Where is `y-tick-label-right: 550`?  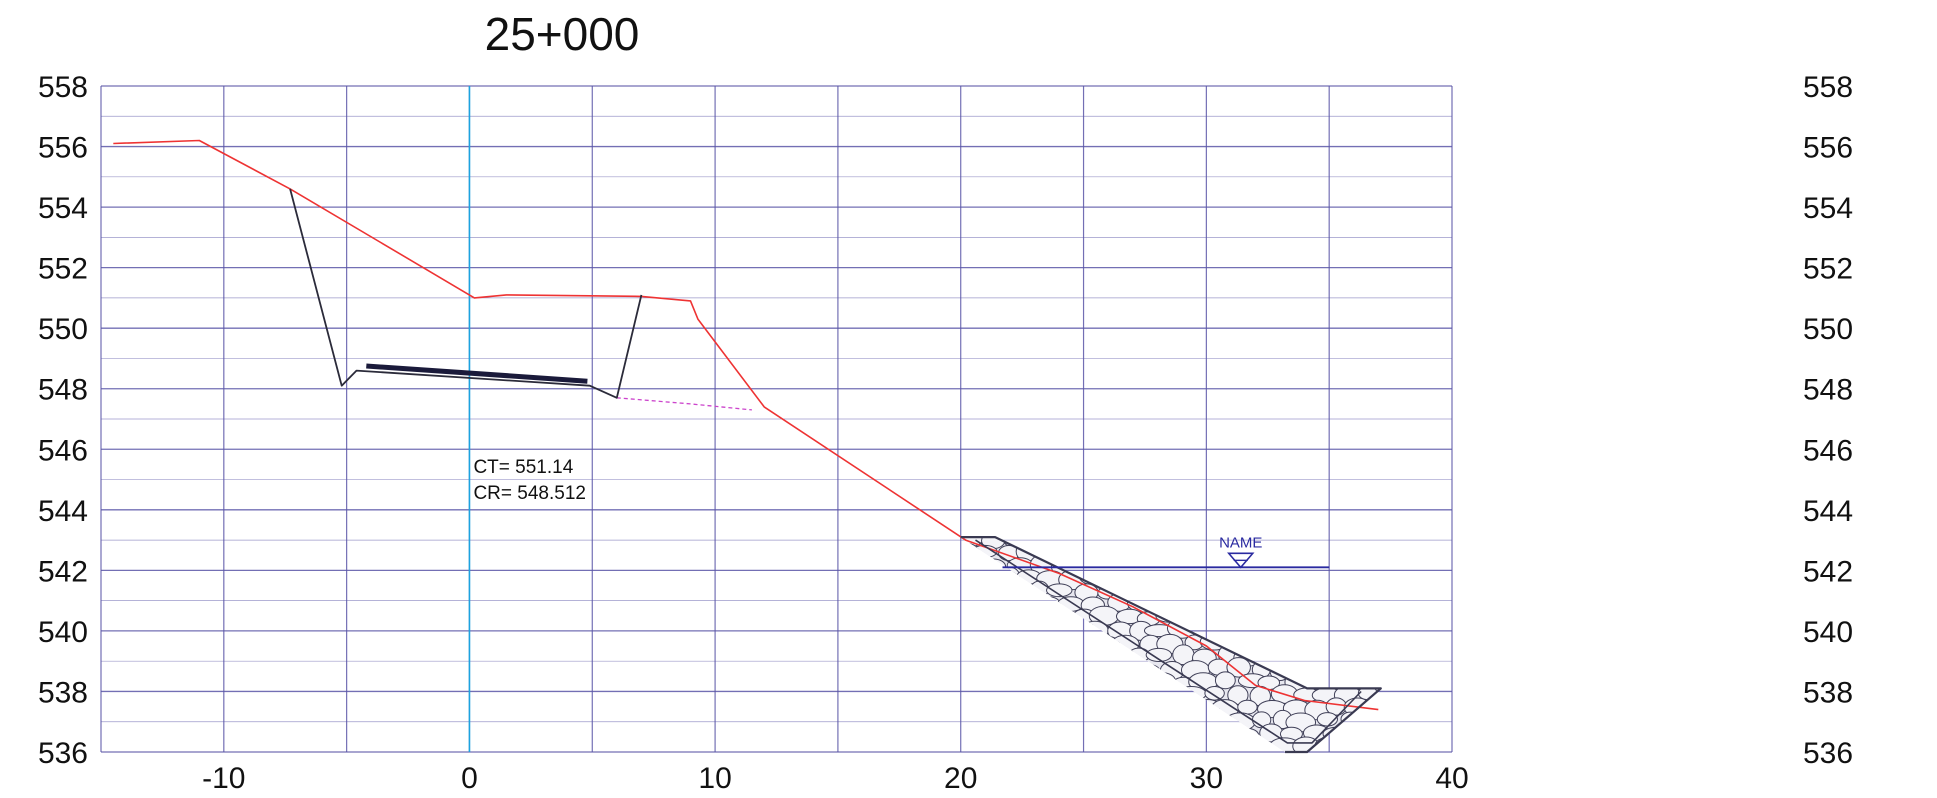
y-tick-label-right: 550 is located at coordinates (1828, 329).